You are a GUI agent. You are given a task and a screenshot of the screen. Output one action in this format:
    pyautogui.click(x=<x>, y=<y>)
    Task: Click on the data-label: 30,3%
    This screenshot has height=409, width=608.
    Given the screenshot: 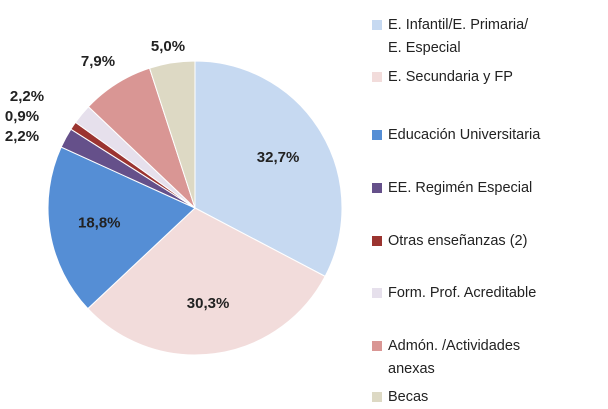 What is the action you would take?
    pyautogui.click(x=208, y=303)
    